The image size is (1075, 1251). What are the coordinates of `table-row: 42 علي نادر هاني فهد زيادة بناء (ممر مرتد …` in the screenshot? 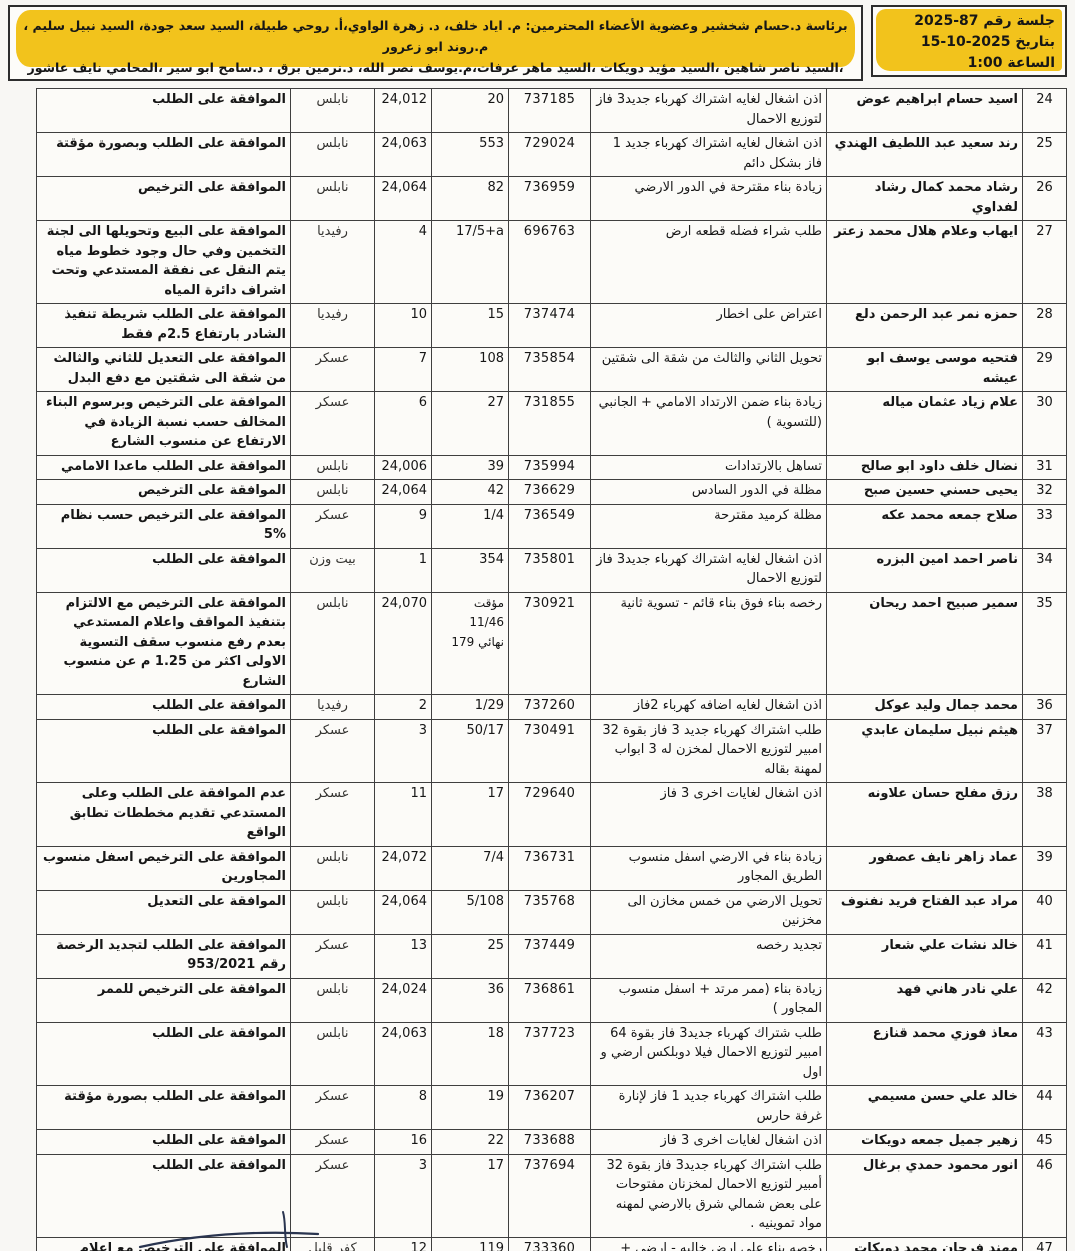 It's located at (551, 1000).